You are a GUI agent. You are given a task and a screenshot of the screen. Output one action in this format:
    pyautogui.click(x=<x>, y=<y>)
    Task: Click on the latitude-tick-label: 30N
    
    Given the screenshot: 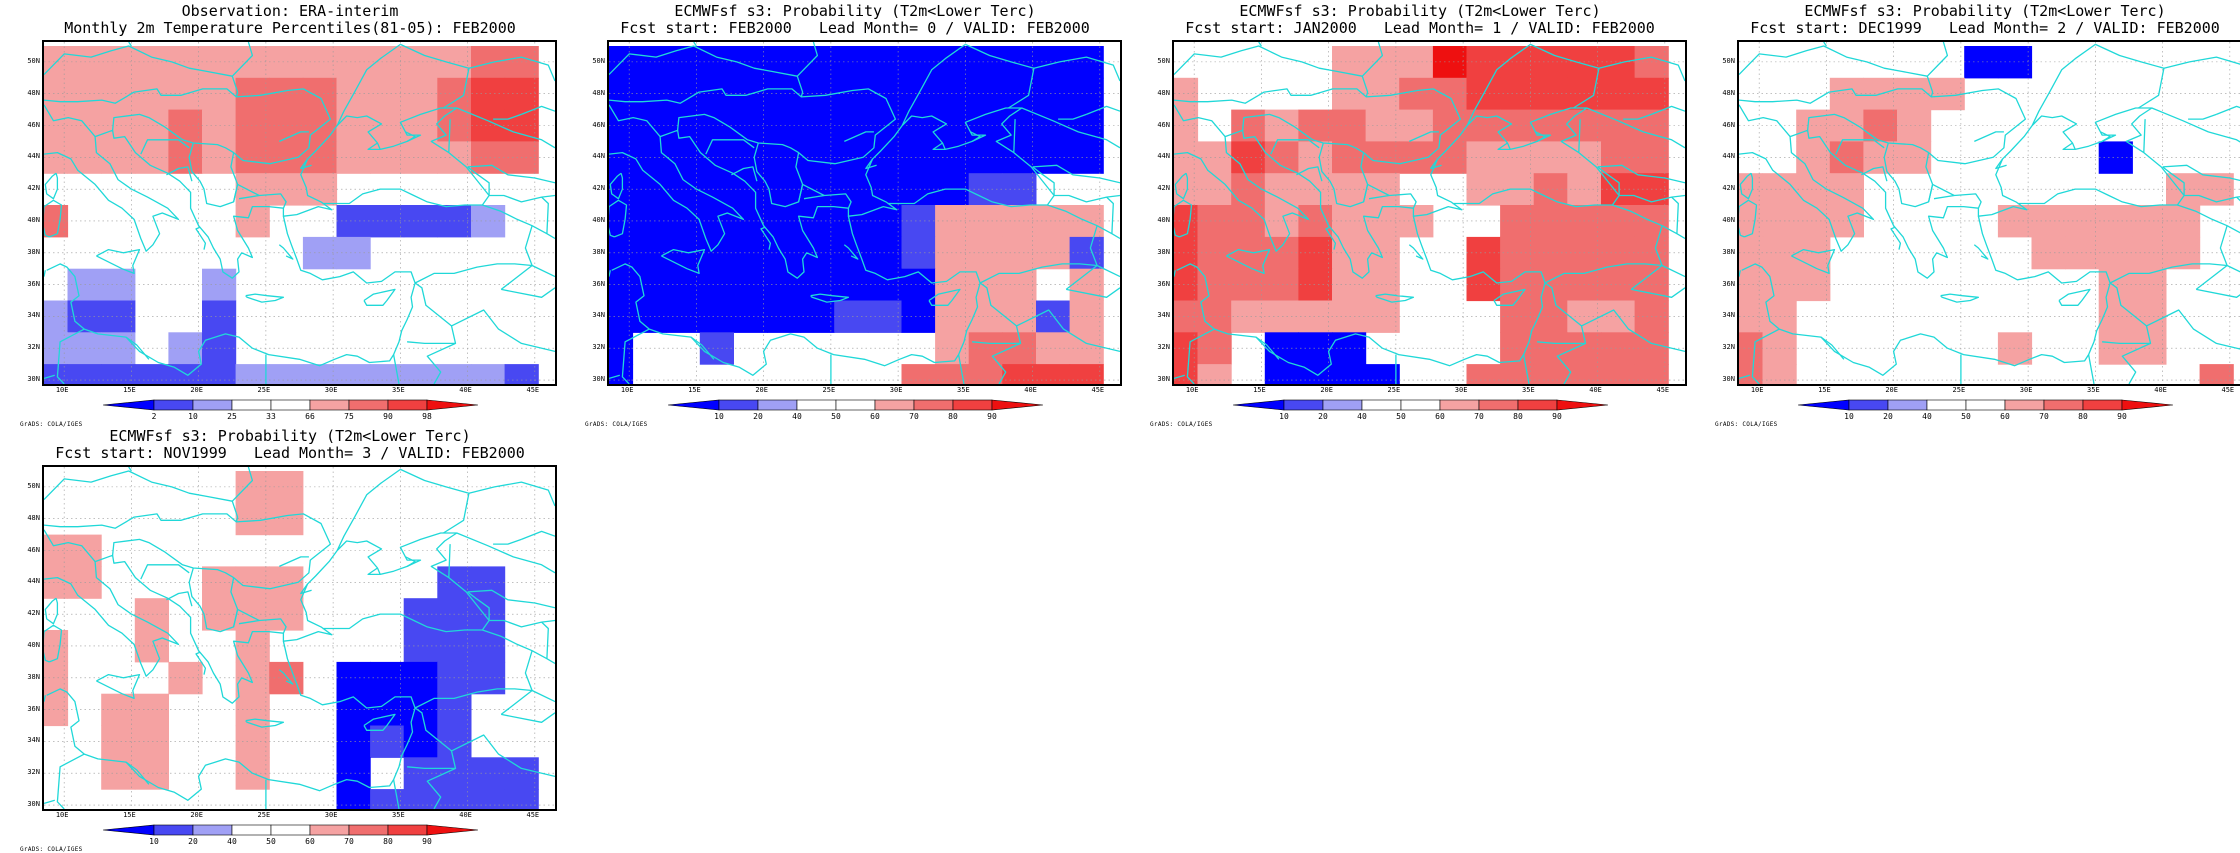 What is the action you would take?
    pyautogui.click(x=595, y=379)
    